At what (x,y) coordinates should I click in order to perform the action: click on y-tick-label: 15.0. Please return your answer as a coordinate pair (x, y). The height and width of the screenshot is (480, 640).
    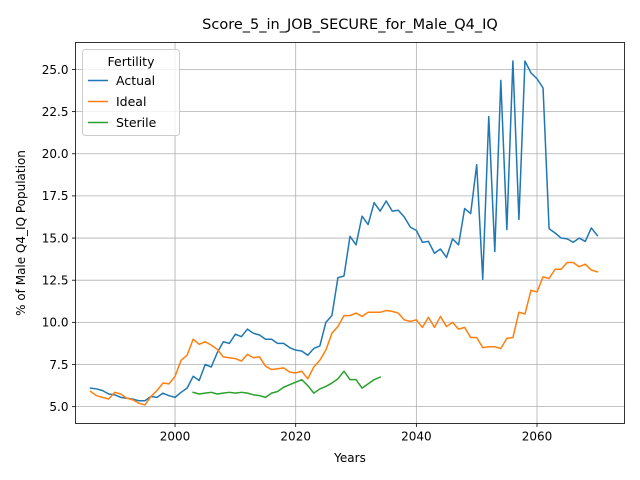
    Looking at the image, I should click on (55, 238).